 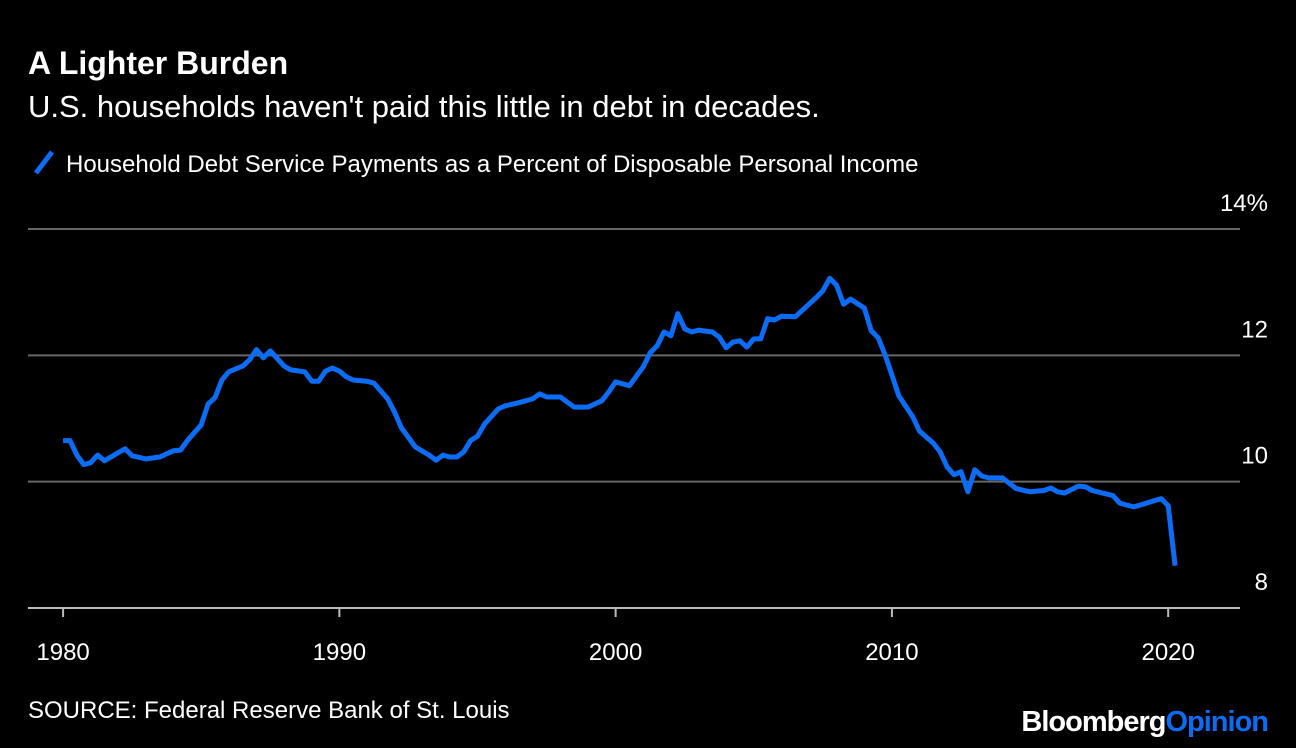 I want to click on x-tick-label: 1980, so click(x=62, y=652).